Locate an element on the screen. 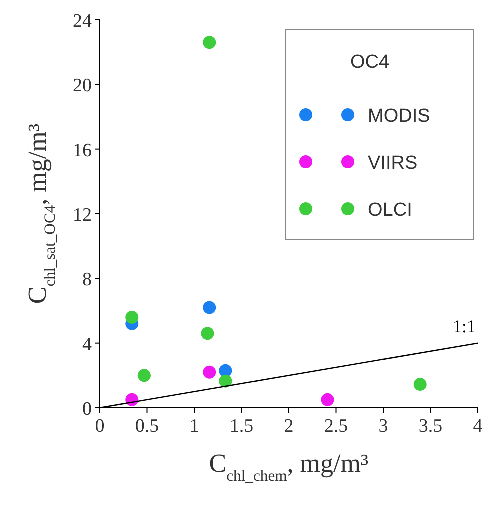  x-tick-label: 2 is located at coordinates (289, 426).